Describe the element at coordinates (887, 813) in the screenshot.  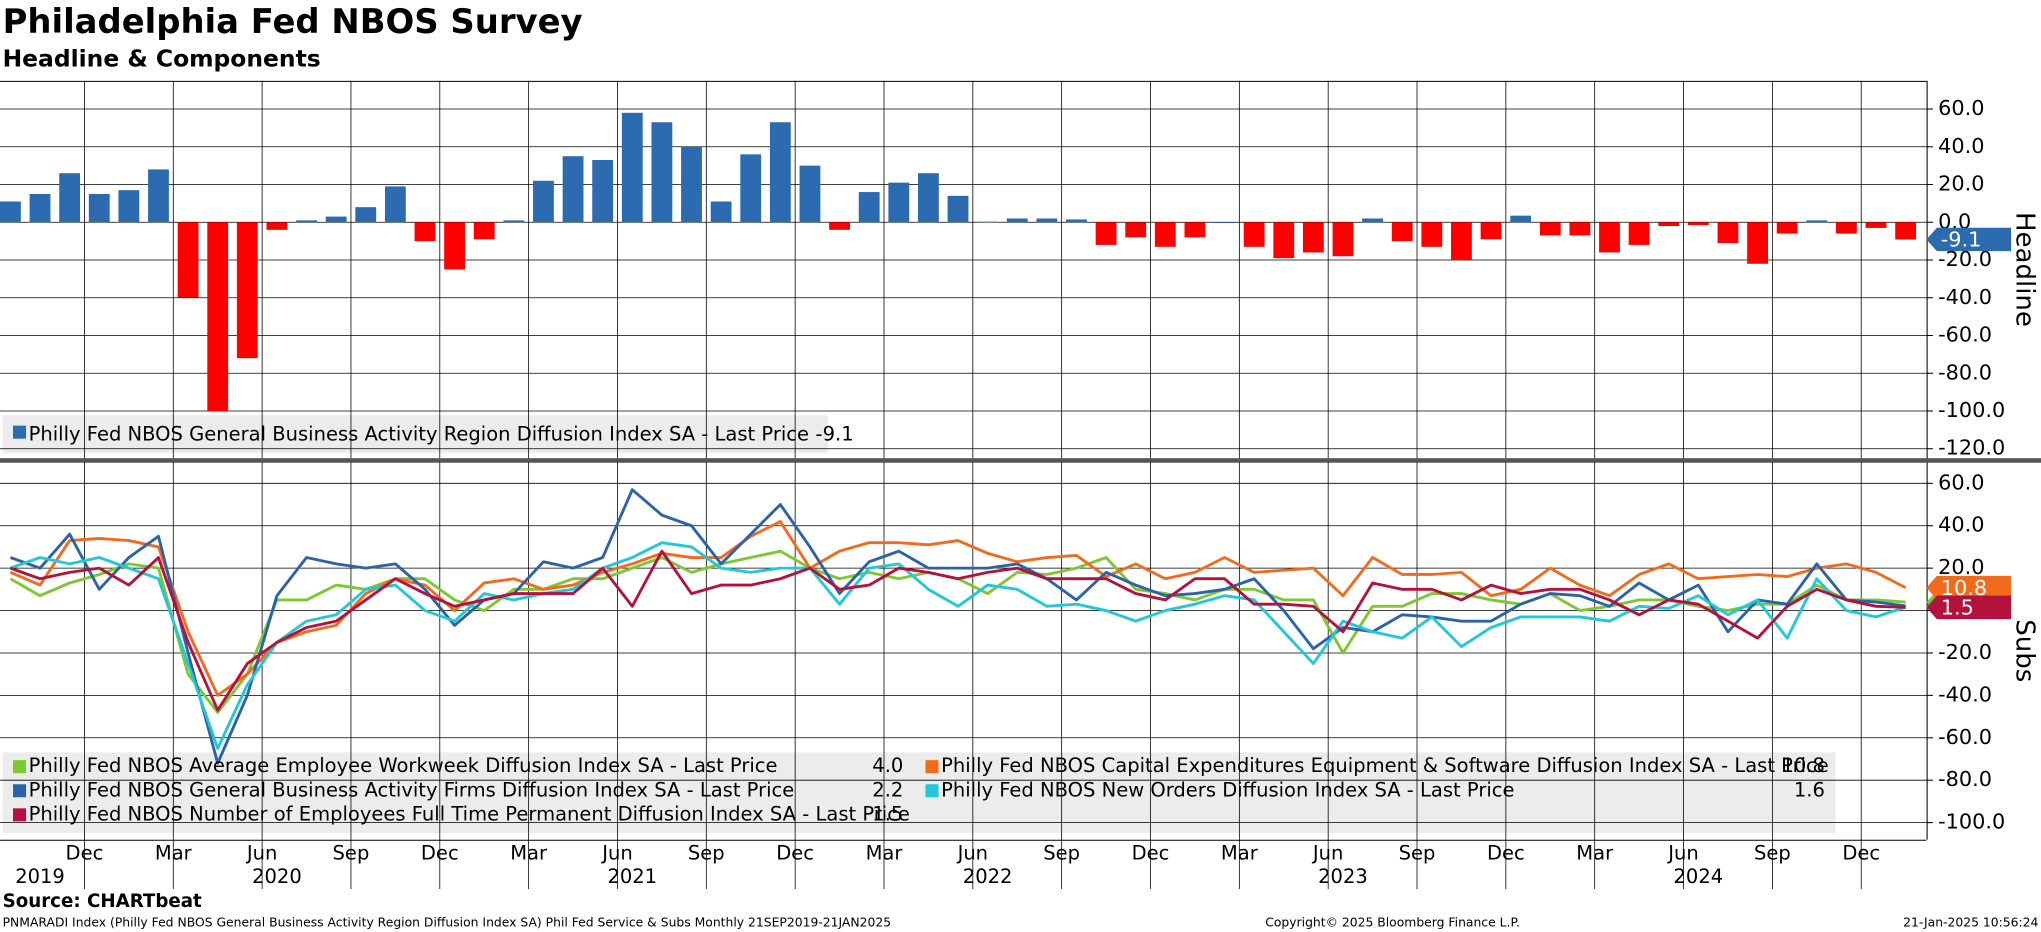
I see `legend-value: 1.5` at that location.